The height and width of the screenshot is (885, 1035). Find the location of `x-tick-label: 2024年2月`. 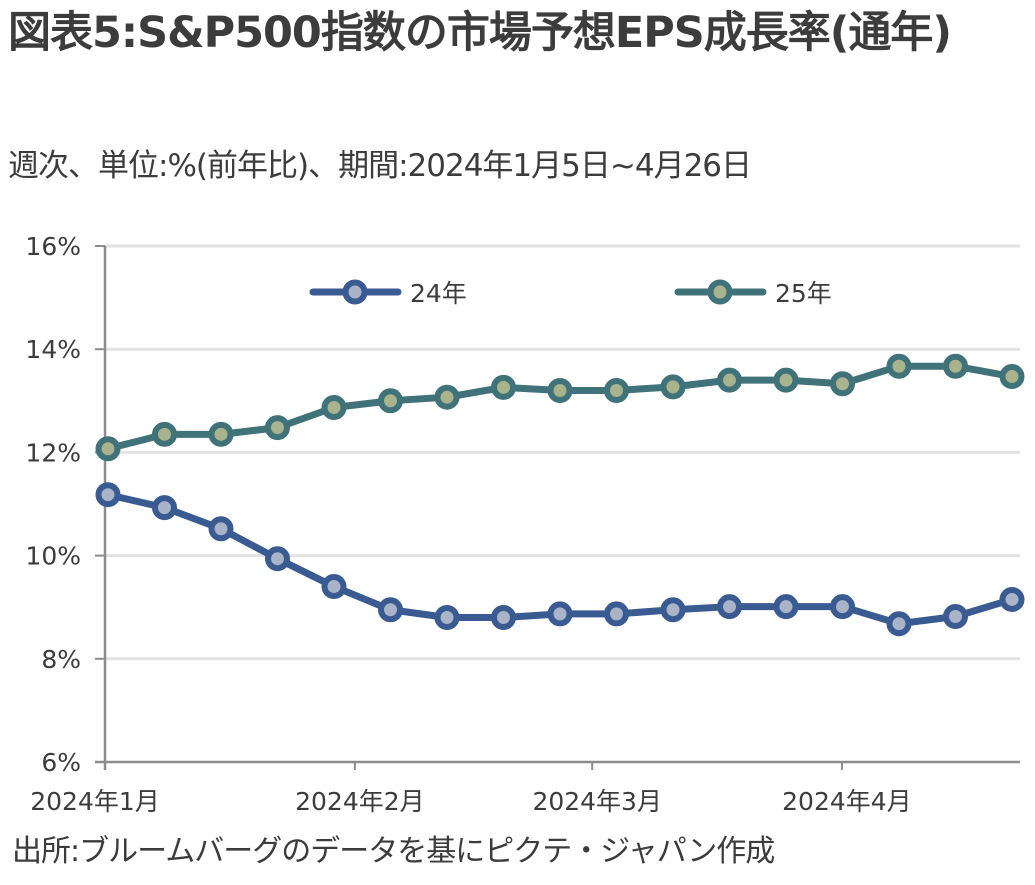

x-tick-label: 2024年2月 is located at coordinates (360, 801).